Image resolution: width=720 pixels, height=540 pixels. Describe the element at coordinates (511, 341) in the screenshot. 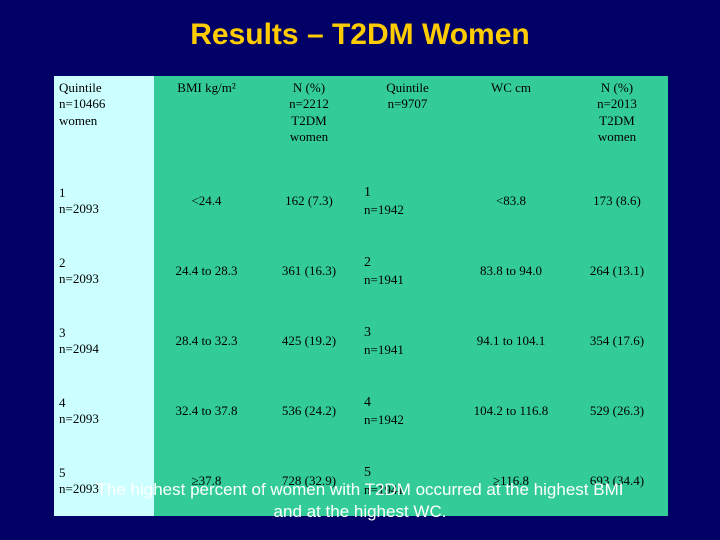

I see `wc-cell: 94.1 to 104.1` at that location.